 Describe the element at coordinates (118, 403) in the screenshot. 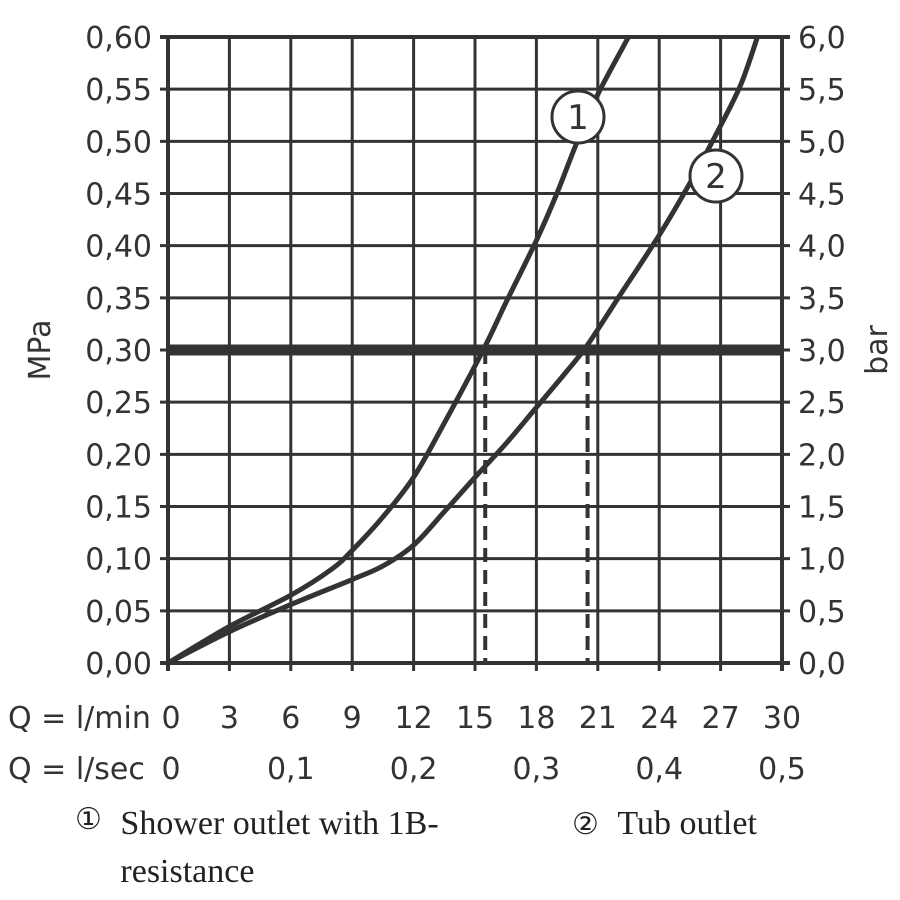

I see `y-tick-left-label: 0,25` at that location.